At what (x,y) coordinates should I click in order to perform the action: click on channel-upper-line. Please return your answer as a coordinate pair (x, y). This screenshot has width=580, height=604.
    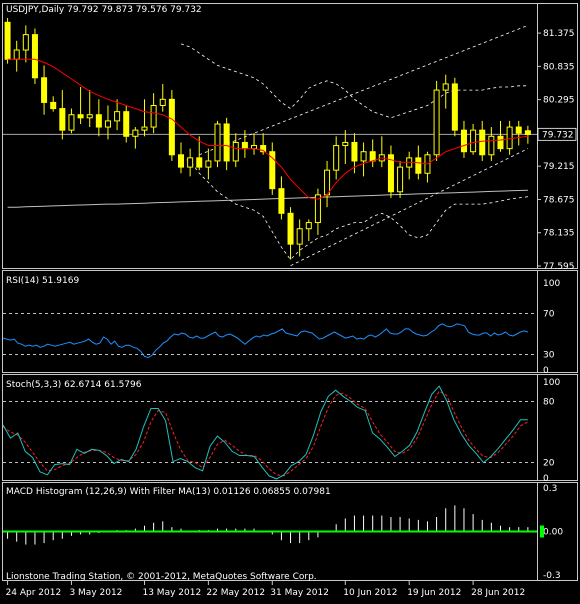
    Looking at the image, I should click on (364, 90).